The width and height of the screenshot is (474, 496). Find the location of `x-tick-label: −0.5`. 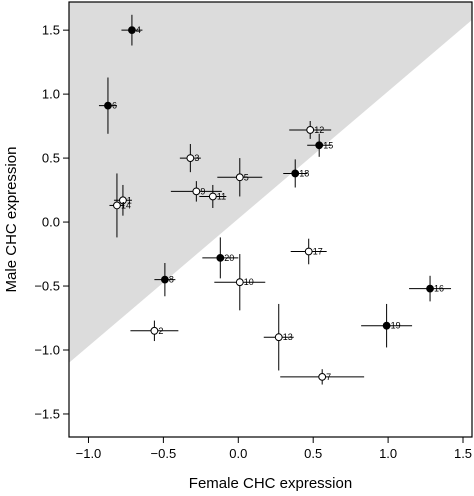

x-tick-label: −0.5 is located at coordinates (164, 453).